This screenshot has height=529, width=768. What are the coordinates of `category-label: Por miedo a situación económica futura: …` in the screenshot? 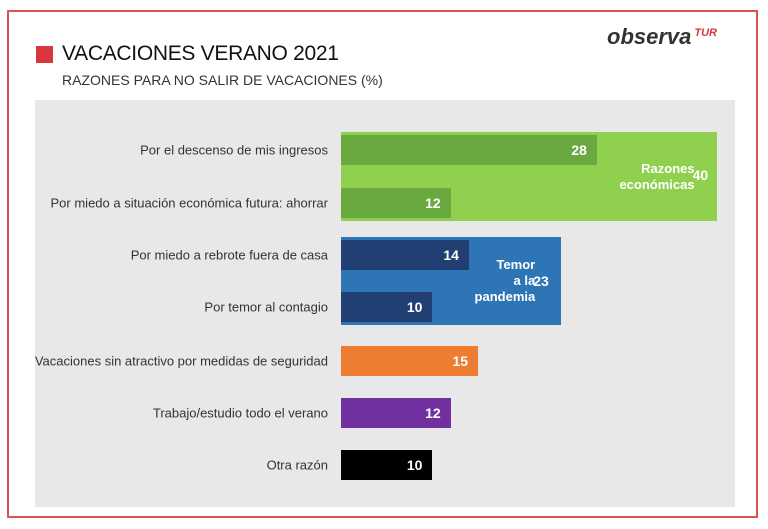 It's located at (189, 203).